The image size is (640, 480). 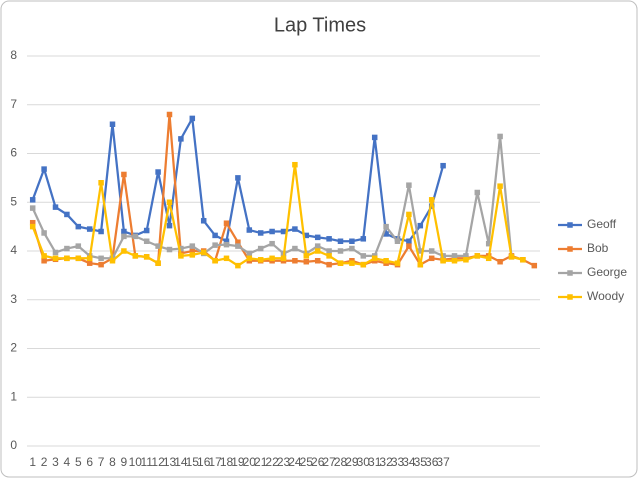 What do you see at coordinates (13, 153) in the screenshot?
I see `y-tick-label: 6` at bounding box center [13, 153].